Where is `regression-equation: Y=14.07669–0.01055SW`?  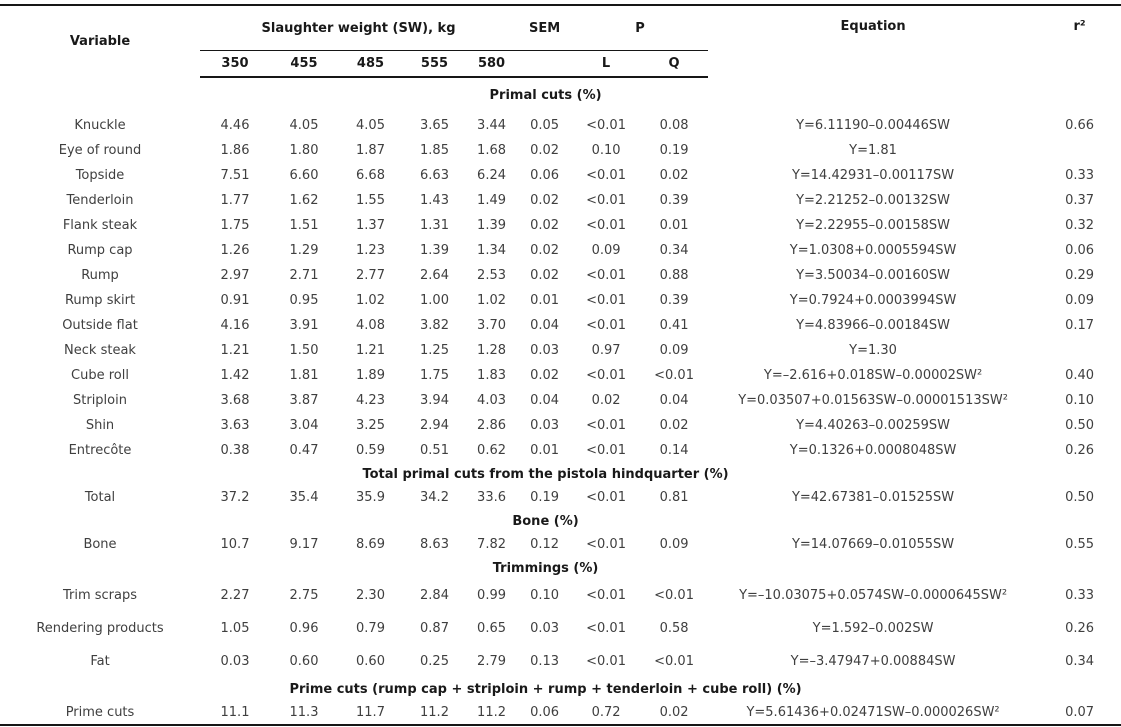
regression-equation: Y=14.07669–0.01055SW is located at coordinates (873, 544).